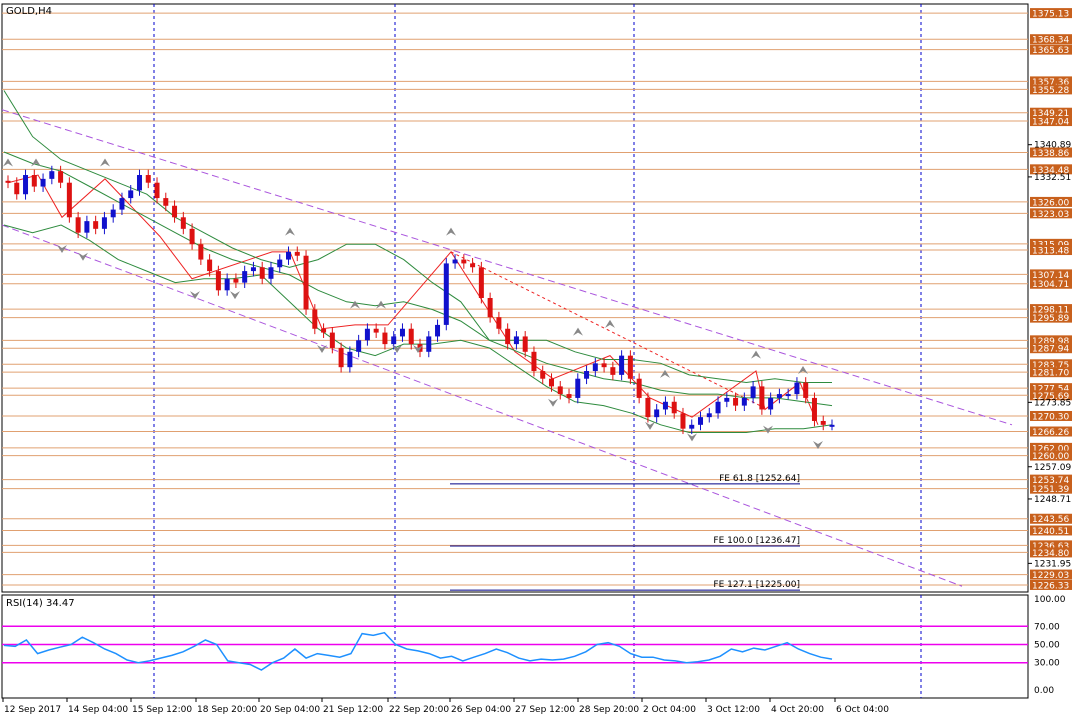 The image size is (1080, 720). What do you see at coordinates (1050, 123) in the screenshot?
I see `level-label: 1347.04` at bounding box center [1050, 123].